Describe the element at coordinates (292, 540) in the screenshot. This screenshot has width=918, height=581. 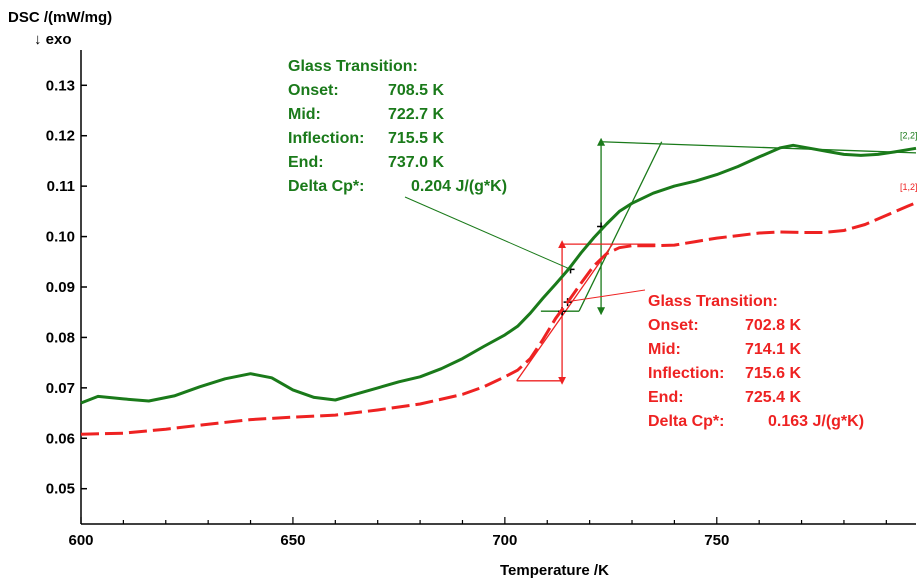
I see `x-tick-label: 650` at that location.